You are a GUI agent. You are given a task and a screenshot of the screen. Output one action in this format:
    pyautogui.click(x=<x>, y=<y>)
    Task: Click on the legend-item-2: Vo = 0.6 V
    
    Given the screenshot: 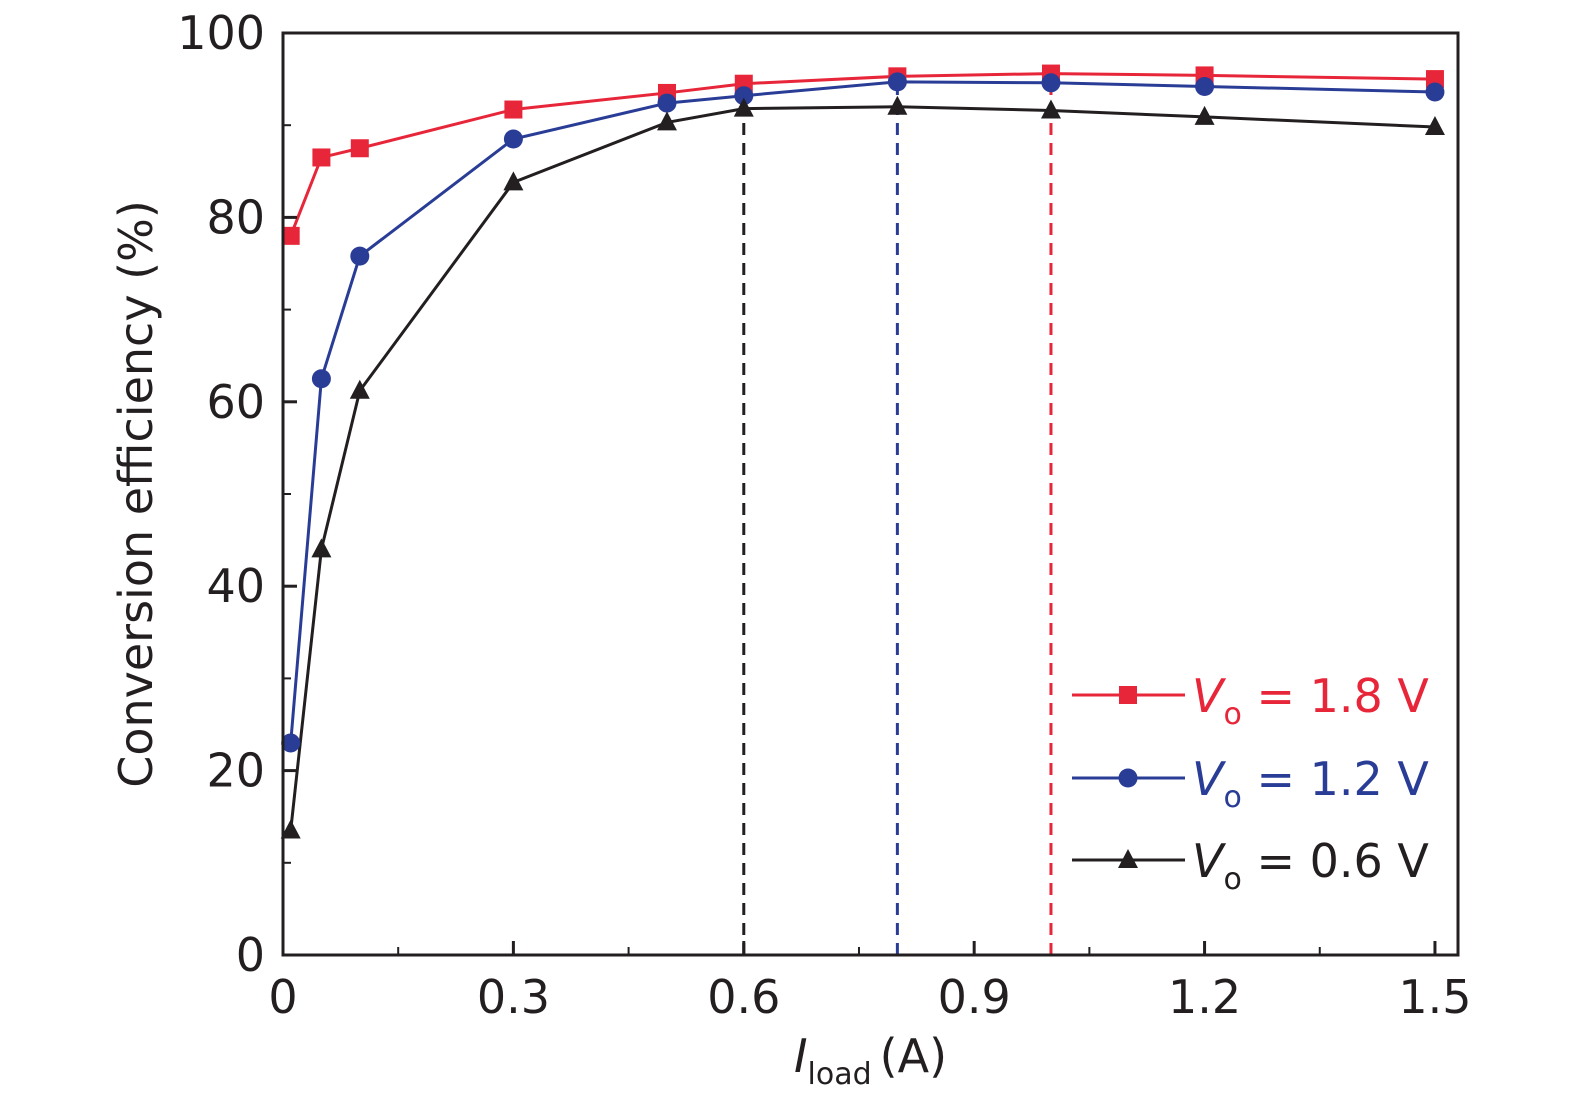 What is the action you would take?
    pyautogui.click(x=1250, y=865)
    